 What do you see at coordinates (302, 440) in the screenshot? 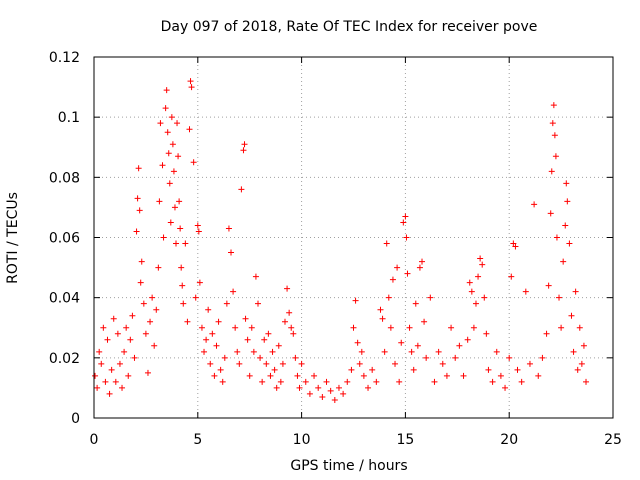
I see `x-tick-label: 10` at bounding box center [302, 440].